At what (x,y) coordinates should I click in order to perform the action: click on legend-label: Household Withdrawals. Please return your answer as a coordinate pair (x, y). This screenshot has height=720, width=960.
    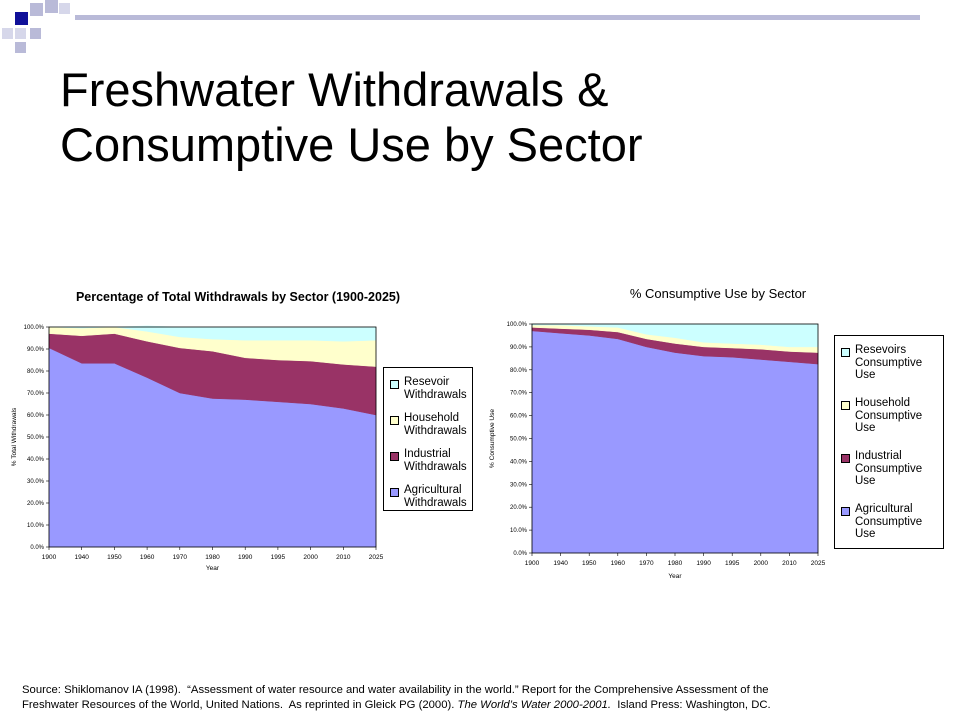
    Looking at the image, I should click on (435, 424).